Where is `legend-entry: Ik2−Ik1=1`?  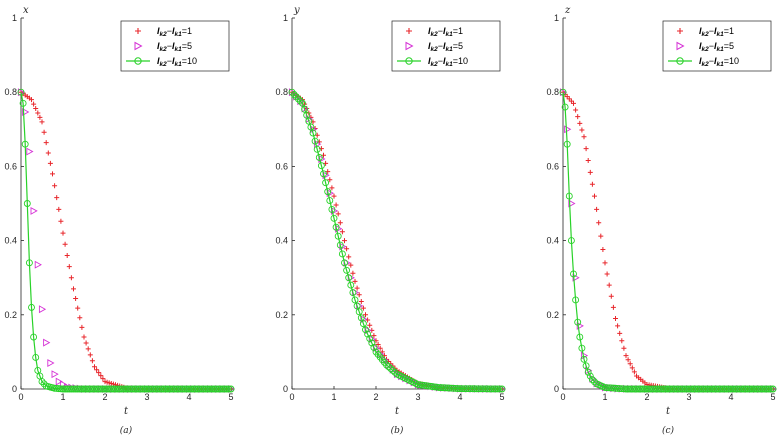
legend-entry: Ik2−Ik1=1 is located at coordinates (163, 32).